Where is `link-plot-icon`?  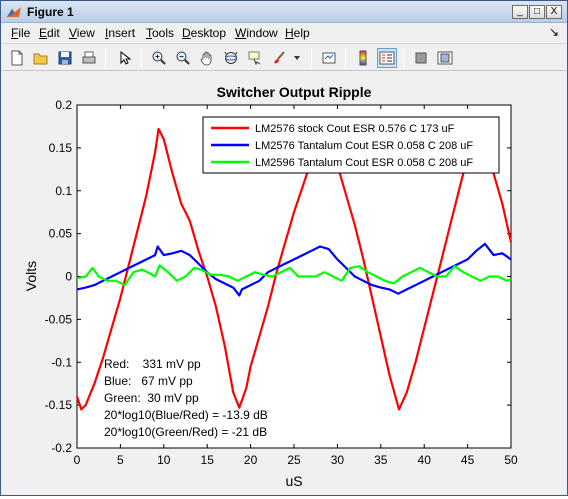
link-plot-icon is located at coordinates (329, 58).